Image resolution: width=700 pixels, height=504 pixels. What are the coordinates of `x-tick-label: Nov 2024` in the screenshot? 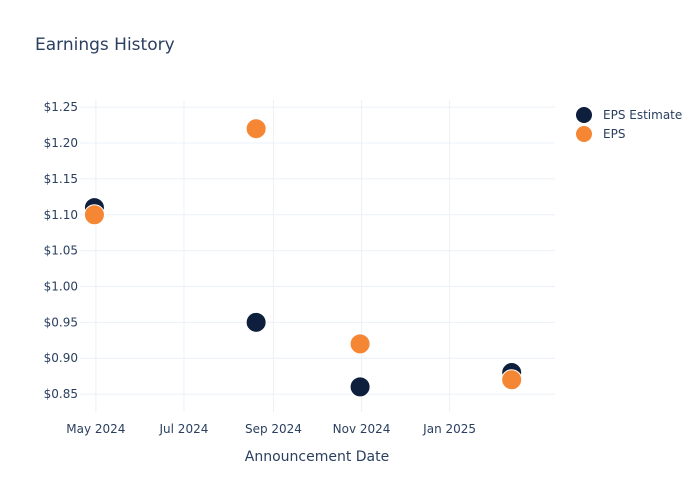 It's located at (362, 429).